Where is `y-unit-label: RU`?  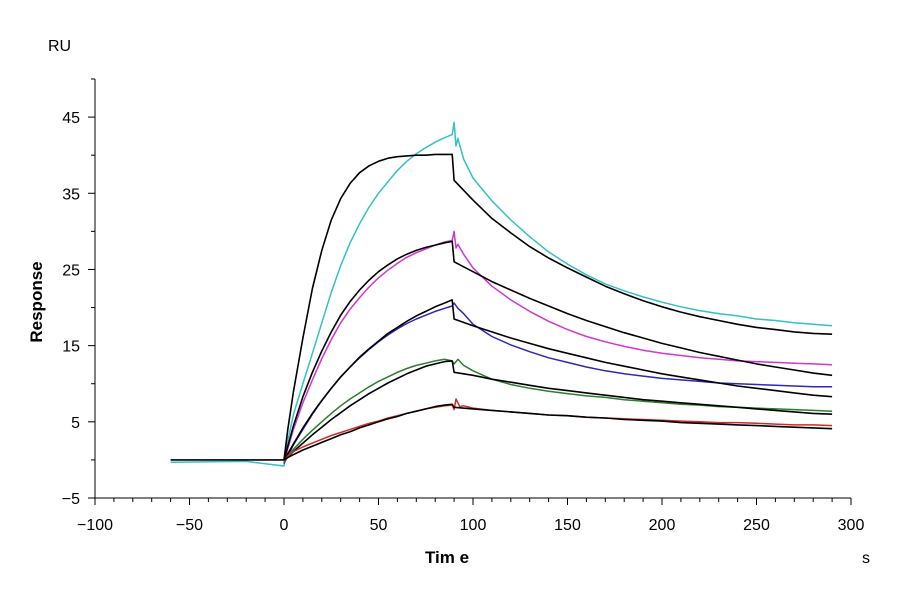
y-unit-label: RU is located at coordinates (59, 46).